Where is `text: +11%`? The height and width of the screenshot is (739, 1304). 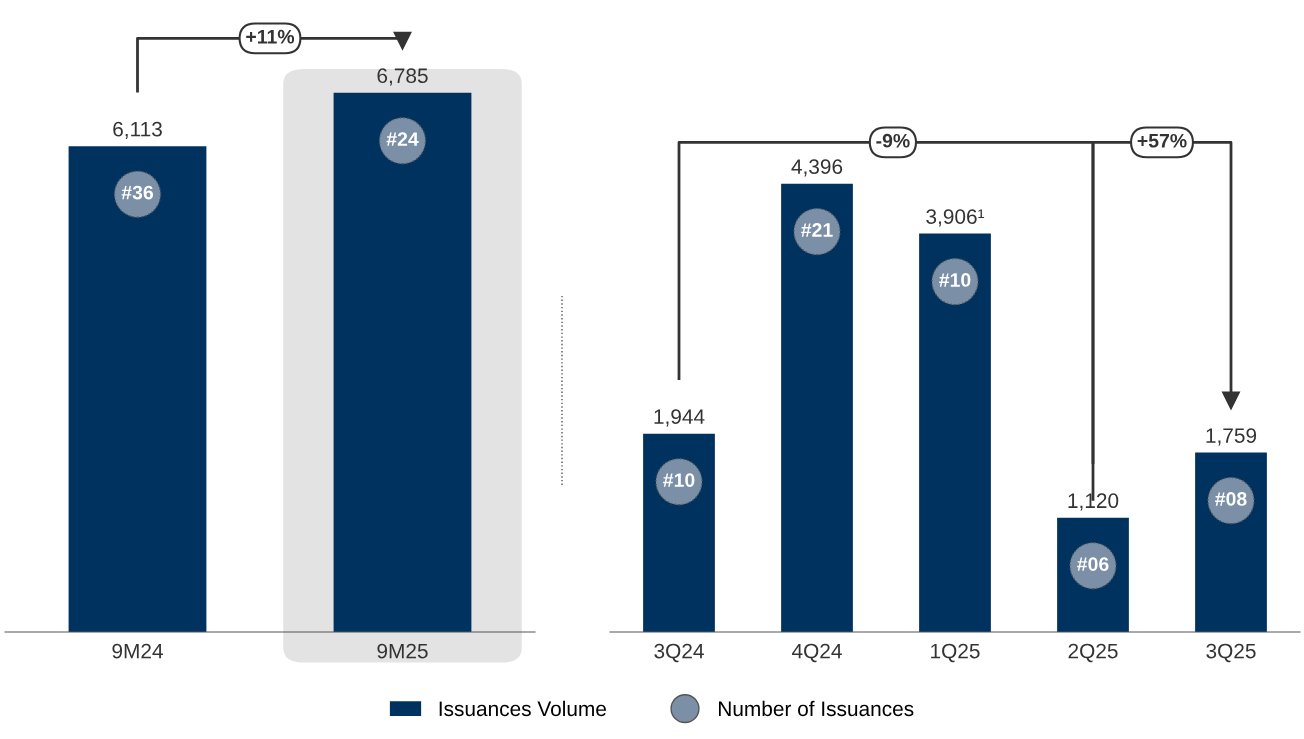
text: +11% is located at coordinates (270, 36).